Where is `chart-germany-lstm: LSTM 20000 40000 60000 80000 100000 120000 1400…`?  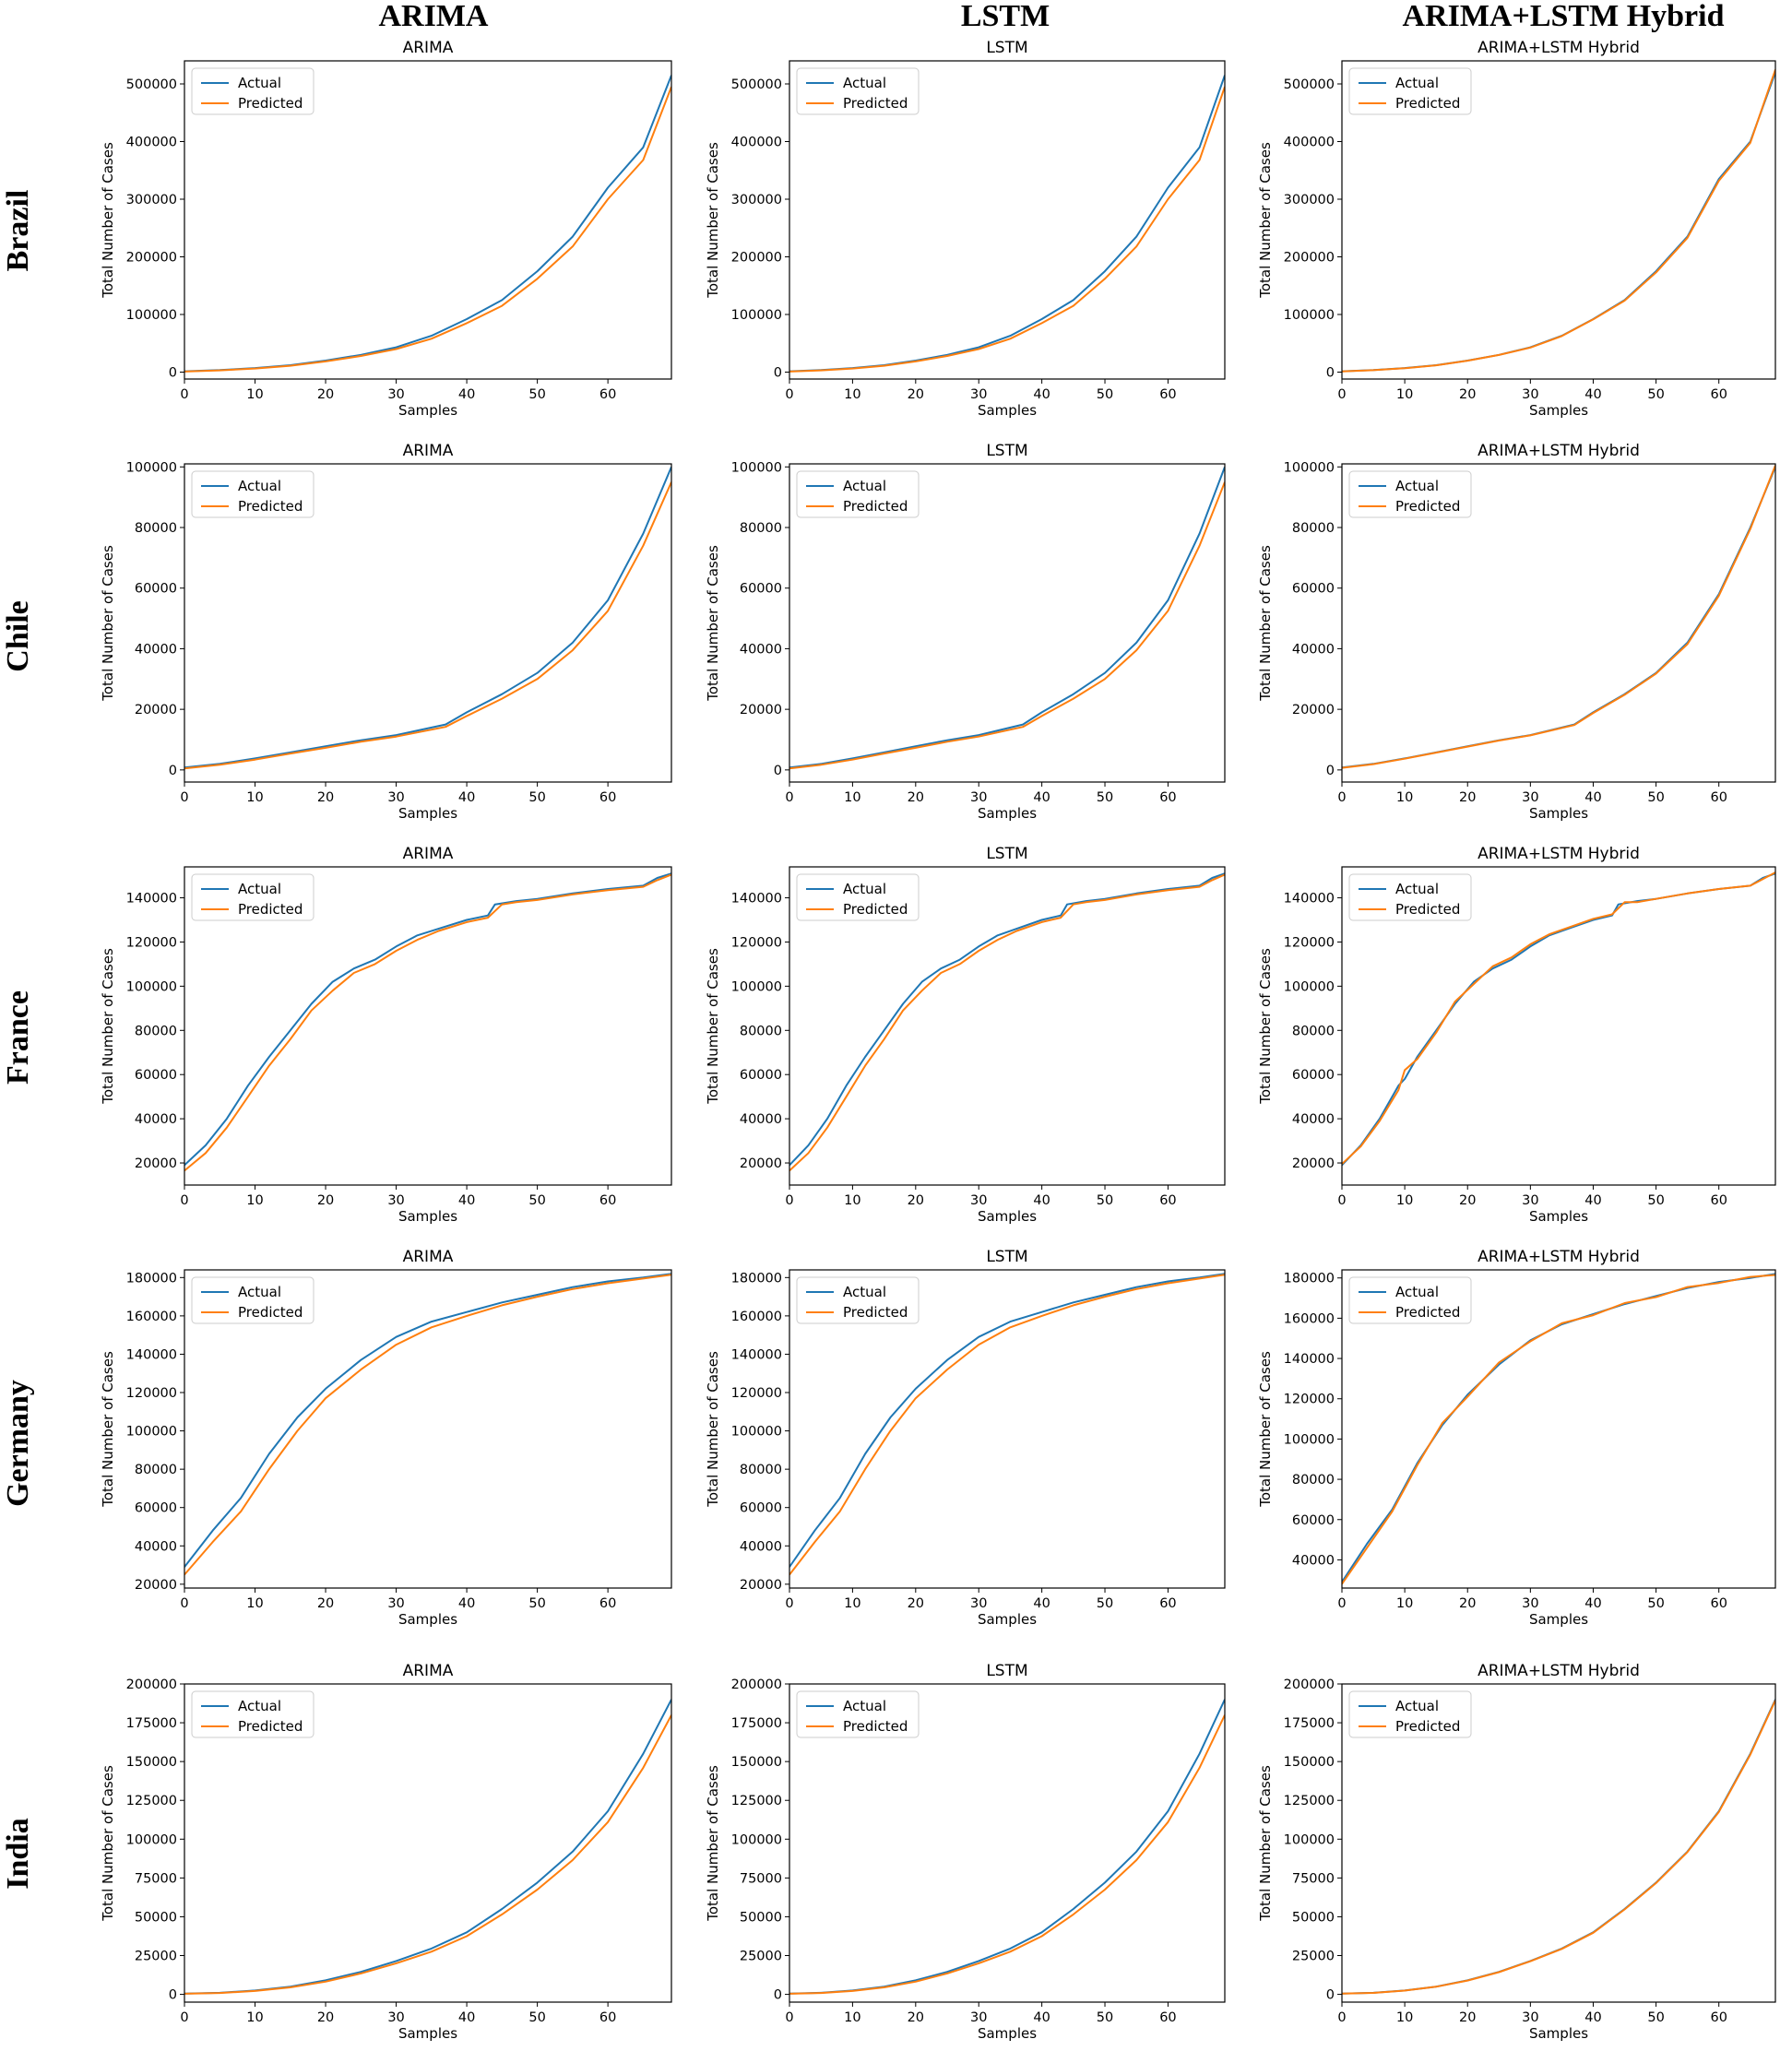 chart-germany-lstm: LSTM 20000 40000 60000 80000 100000 120000 1400… is located at coordinates (965, 1438).